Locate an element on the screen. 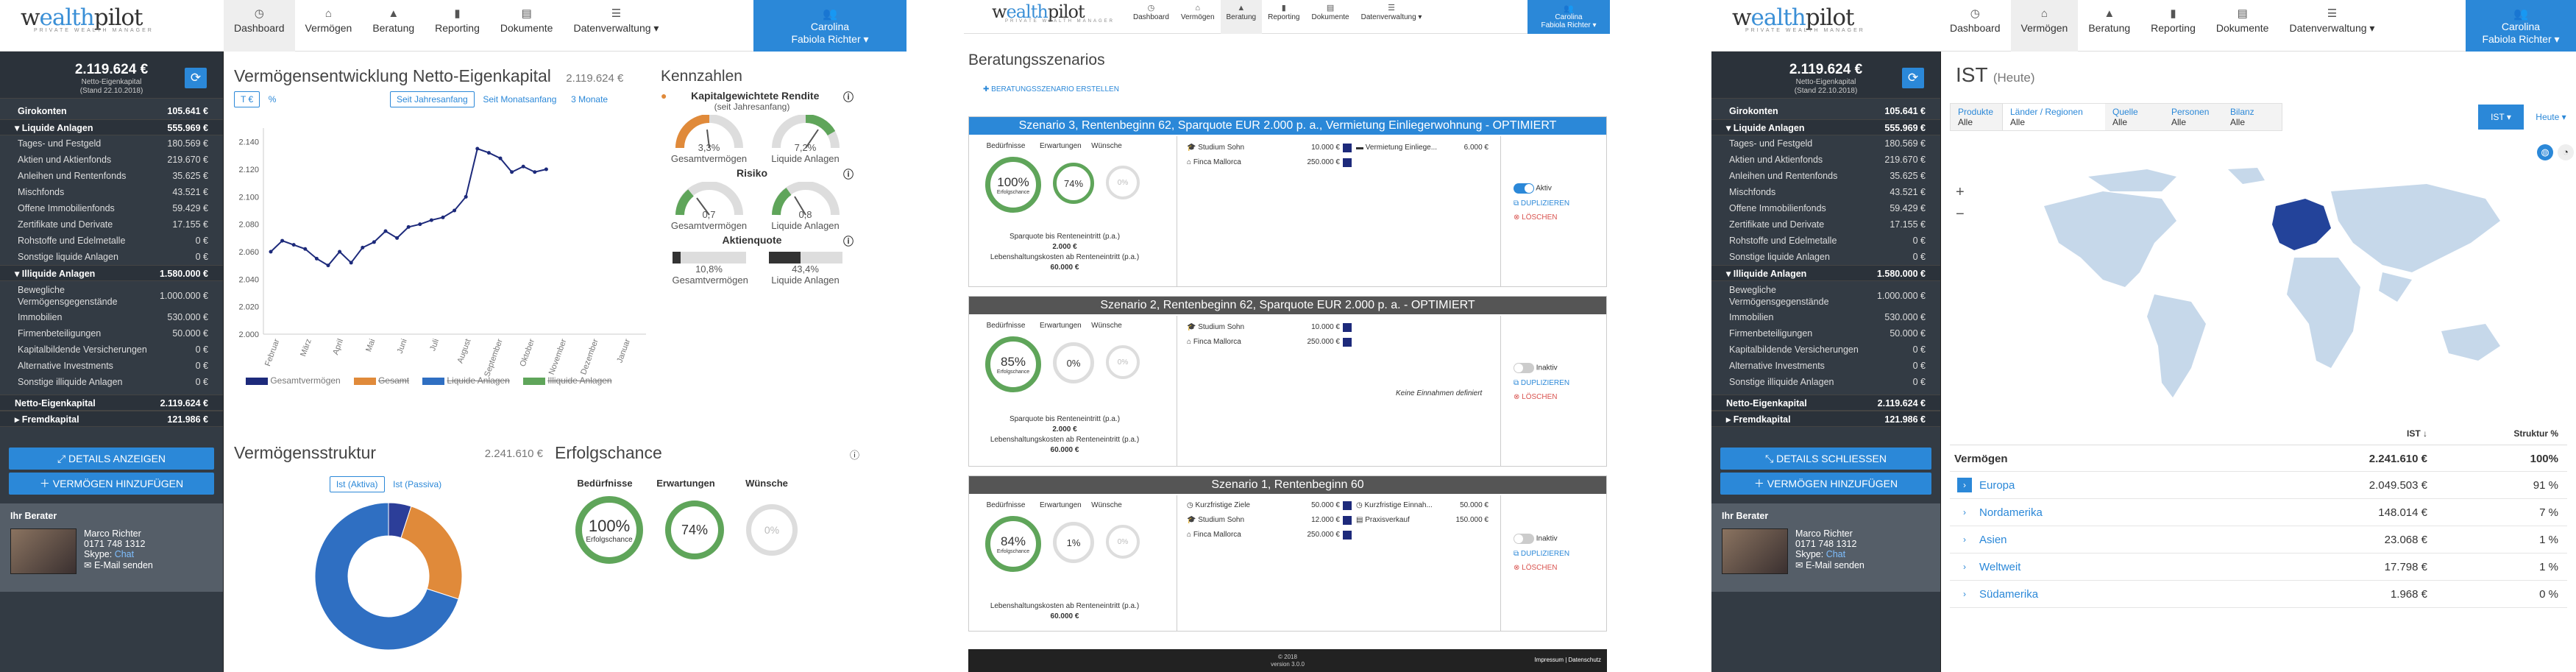  filter-quelle: Quelle Alle is located at coordinates (2125, 117).